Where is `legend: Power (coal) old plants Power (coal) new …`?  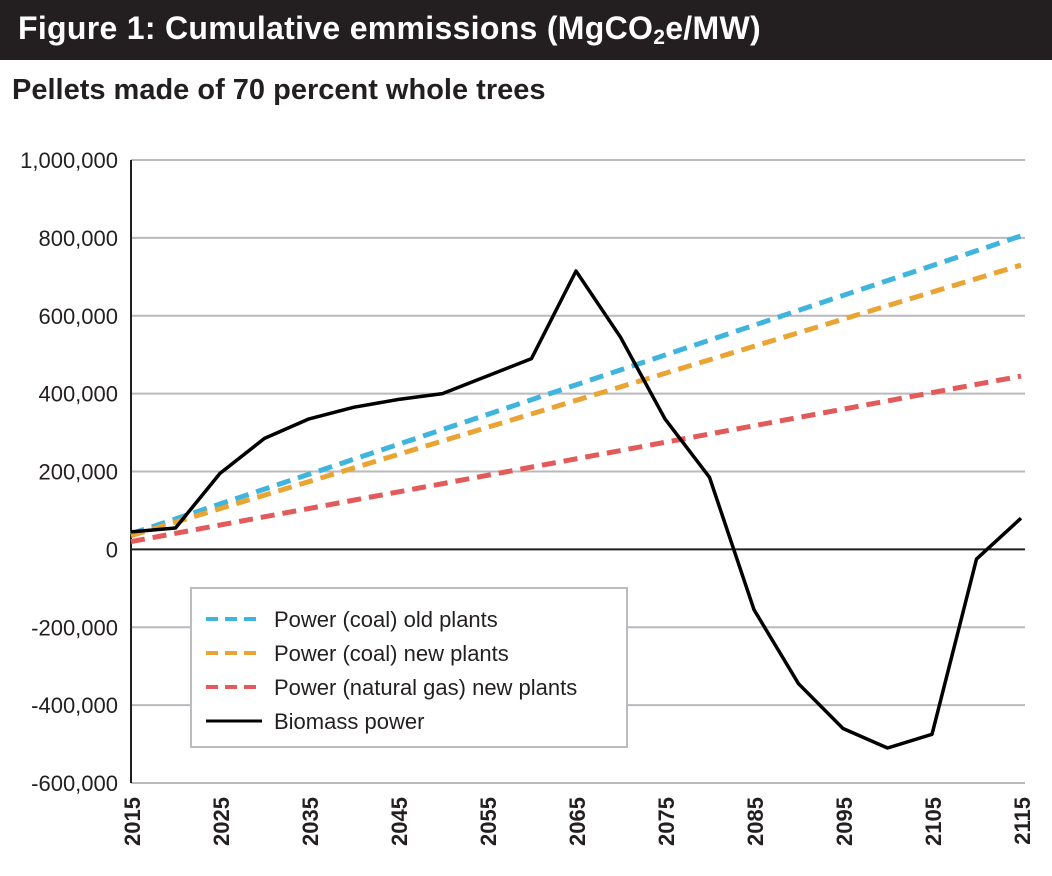
legend: Power (coal) old plants Power (coal) new … is located at coordinates (409, 667).